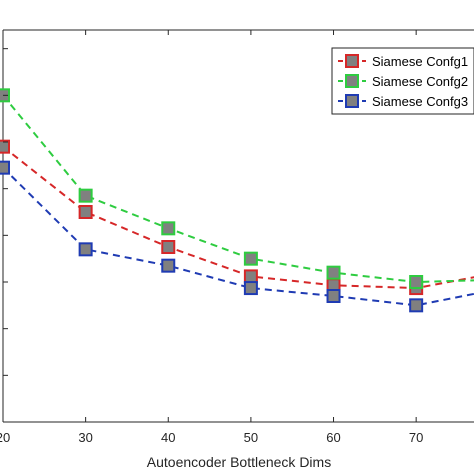 The width and height of the screenshot is (474, 474). What do you see at coordinates (420, 101) in the screenshot?
I see `legend-label: Siamese Confg3` at bounding box center [420, 101].